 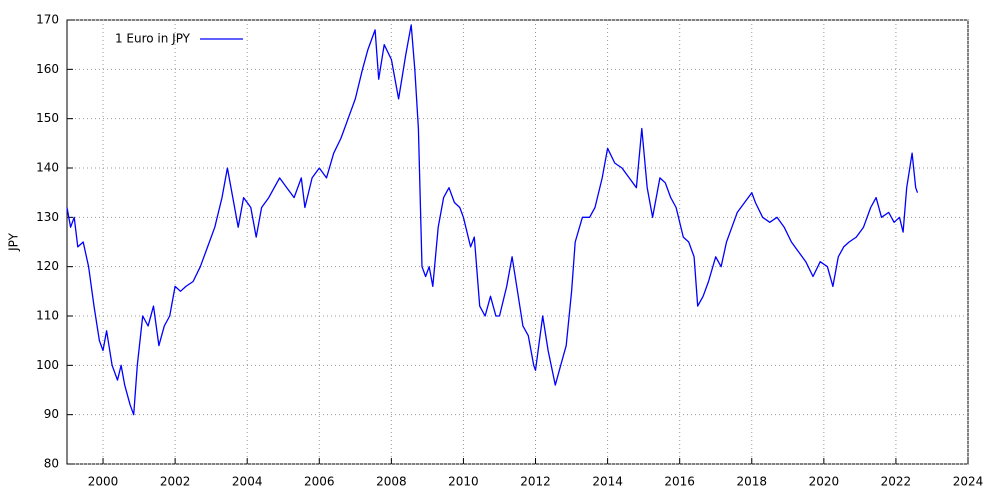 What do you see at coordinates (51, 414) in the screenshot?
I see `y-tick-label: 90` at bounding box center [51, 414].